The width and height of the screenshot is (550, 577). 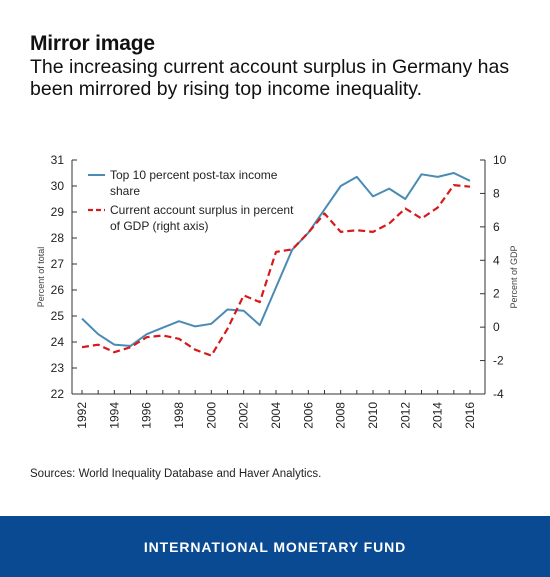 I want to click on y-tick-label-left: 27, so click(x=58, y=264).